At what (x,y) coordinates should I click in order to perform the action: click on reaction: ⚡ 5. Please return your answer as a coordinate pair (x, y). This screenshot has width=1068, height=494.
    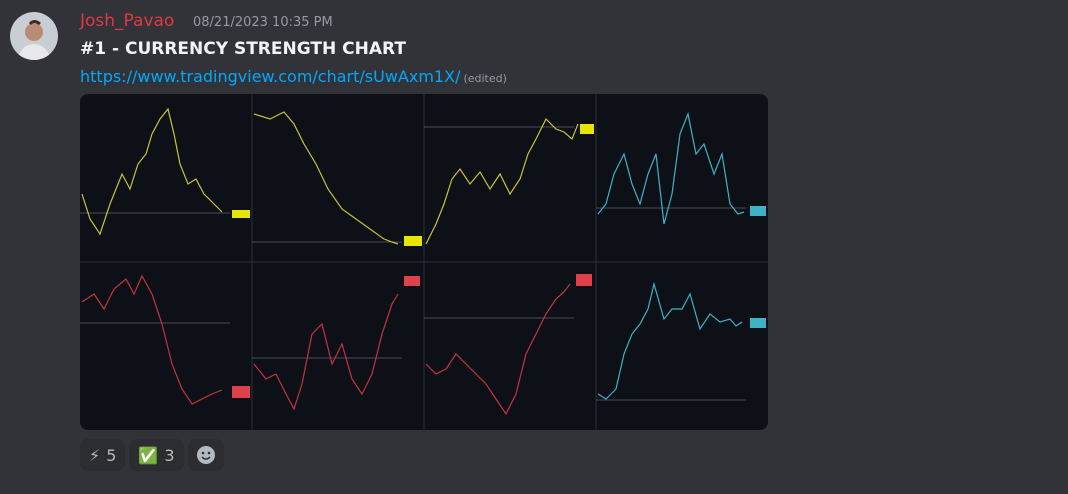
    Looking at the image, I should click on (103, 455).